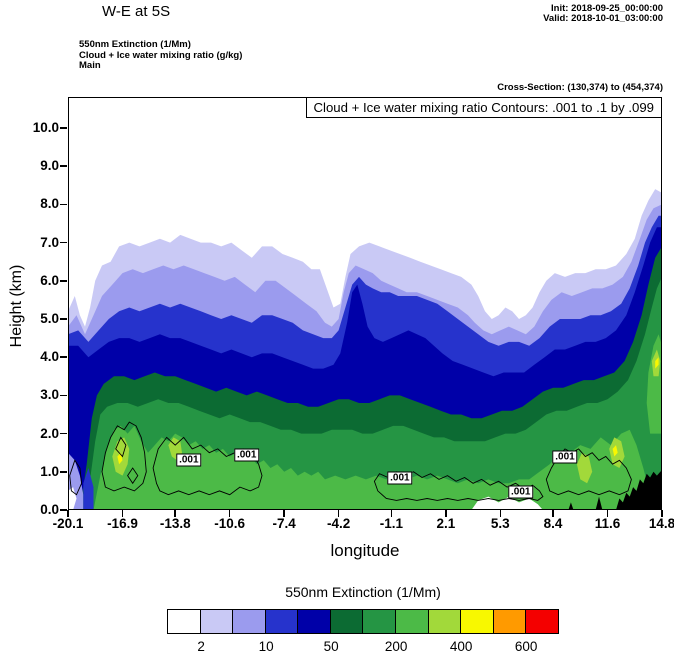  What do you see at coordinates (49, 242) in the screenshot?
I see `y-tick-label: 7.0` at bounding box center [49, 242].